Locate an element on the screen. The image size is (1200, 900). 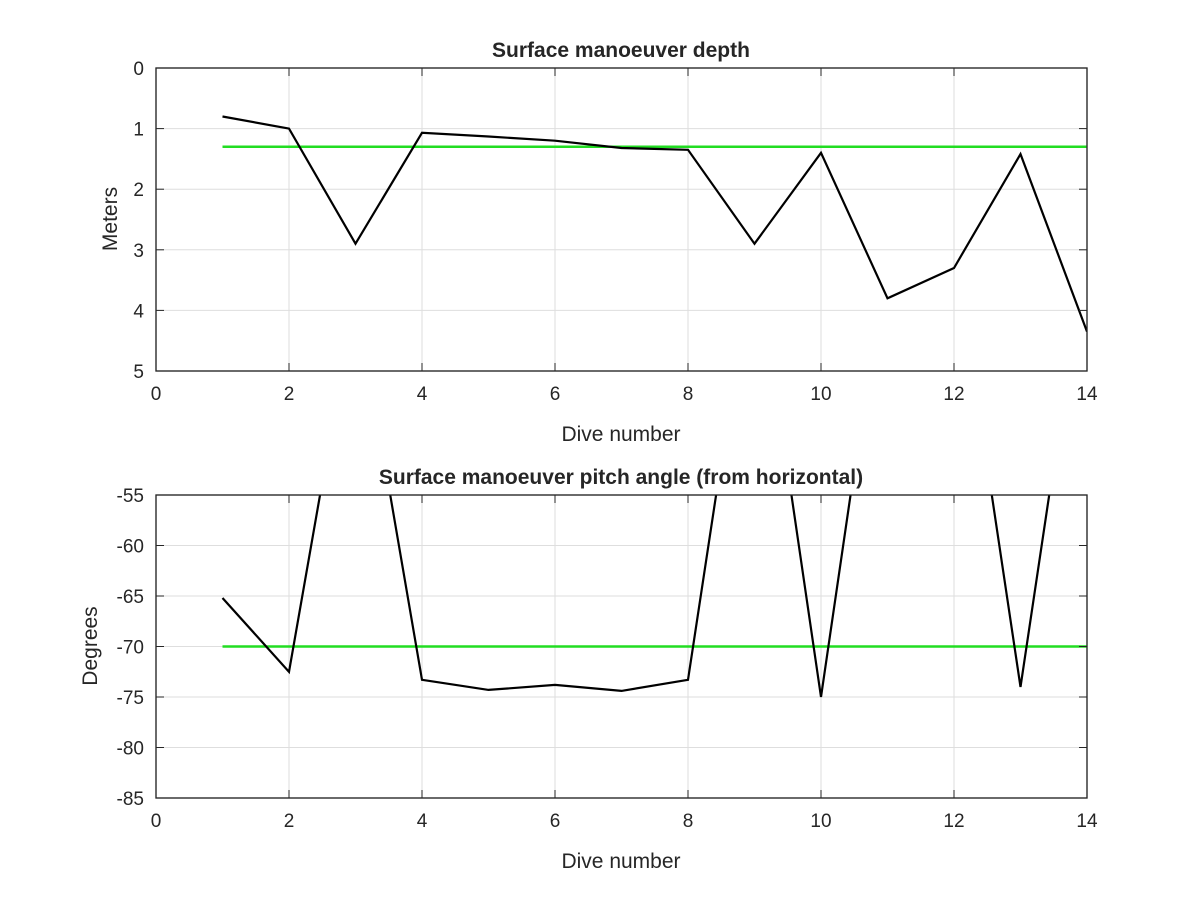
depth-y-axis-label: Meters is located at coordinates (110, 219).